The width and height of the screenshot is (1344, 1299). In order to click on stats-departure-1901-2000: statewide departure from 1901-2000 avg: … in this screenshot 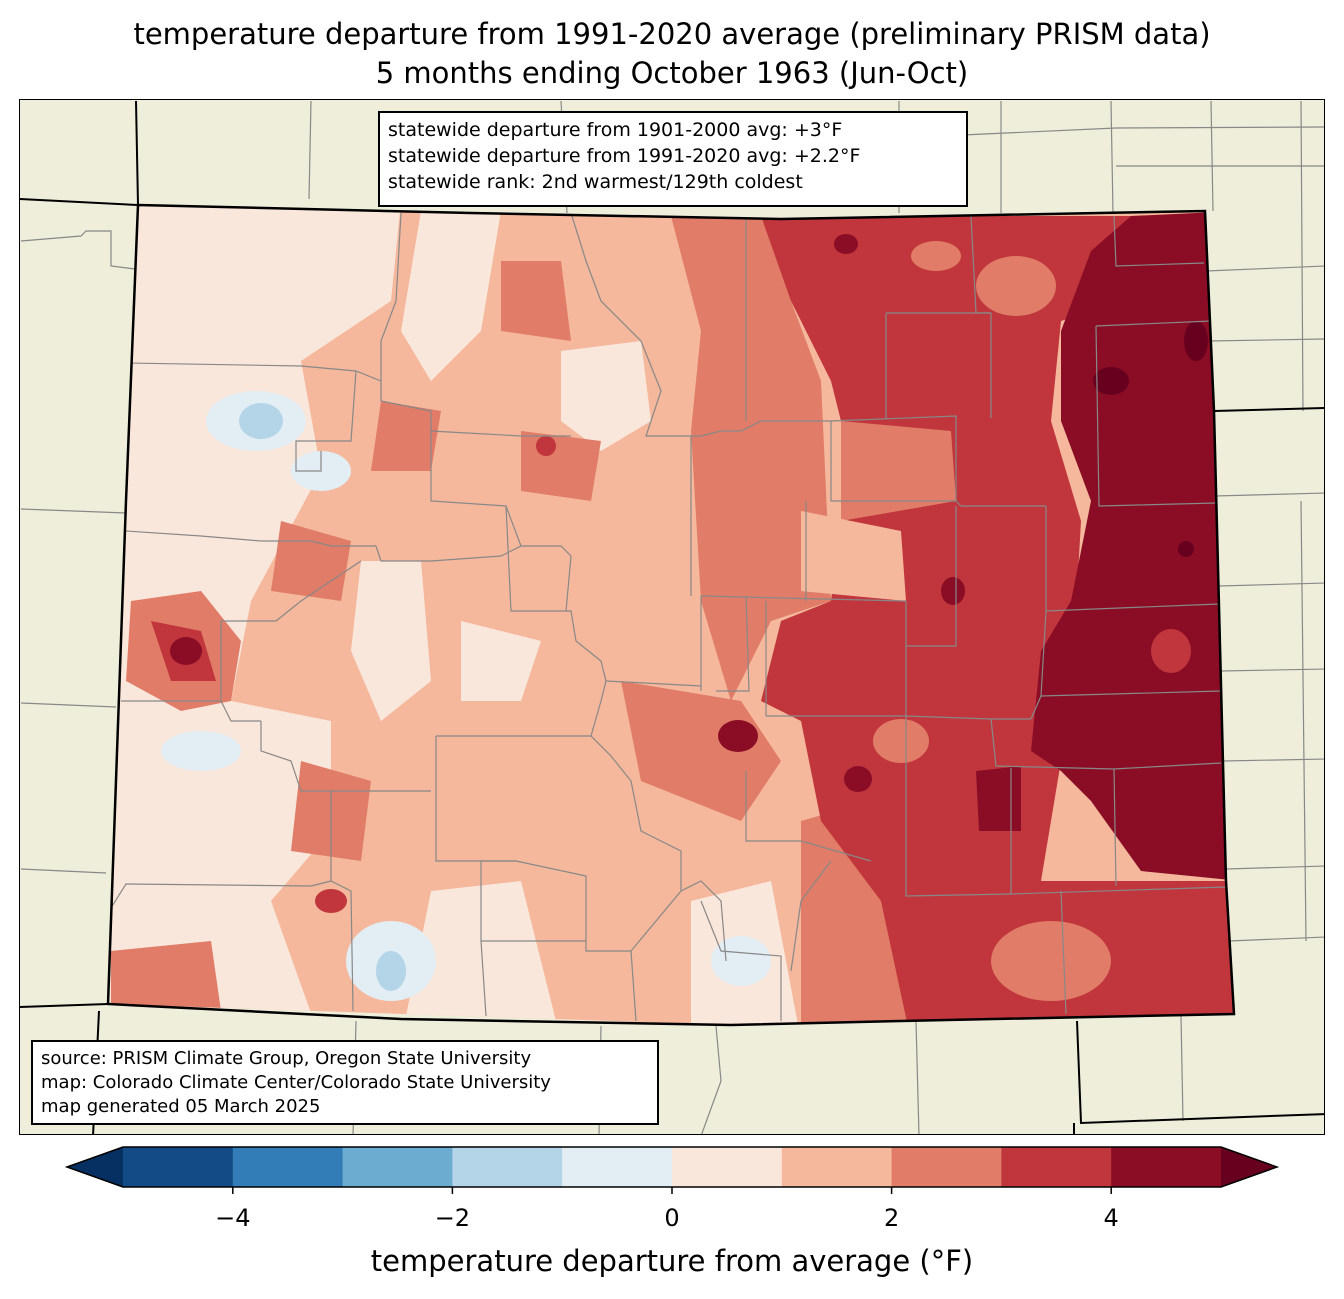, I will do `click(615, 130)`.